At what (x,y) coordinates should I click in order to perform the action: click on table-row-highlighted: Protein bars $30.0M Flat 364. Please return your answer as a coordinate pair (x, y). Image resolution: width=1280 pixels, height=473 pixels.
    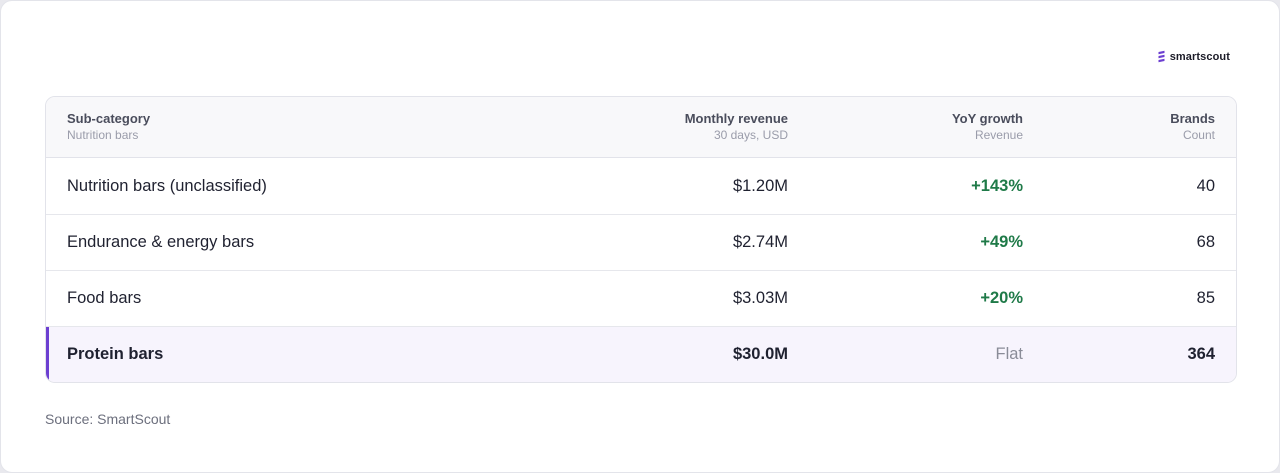
    Looking at the image, I should click on (641, 354).